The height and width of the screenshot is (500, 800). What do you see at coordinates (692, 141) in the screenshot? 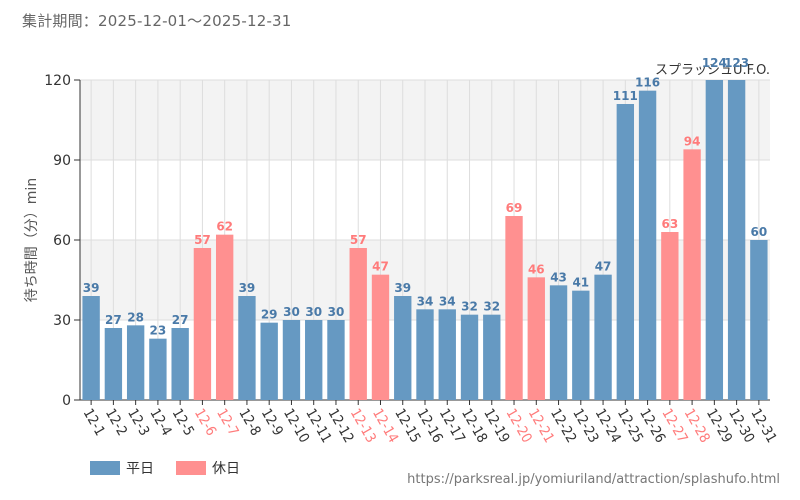
I see `value-label: 94` at bounding box center [692, 141].